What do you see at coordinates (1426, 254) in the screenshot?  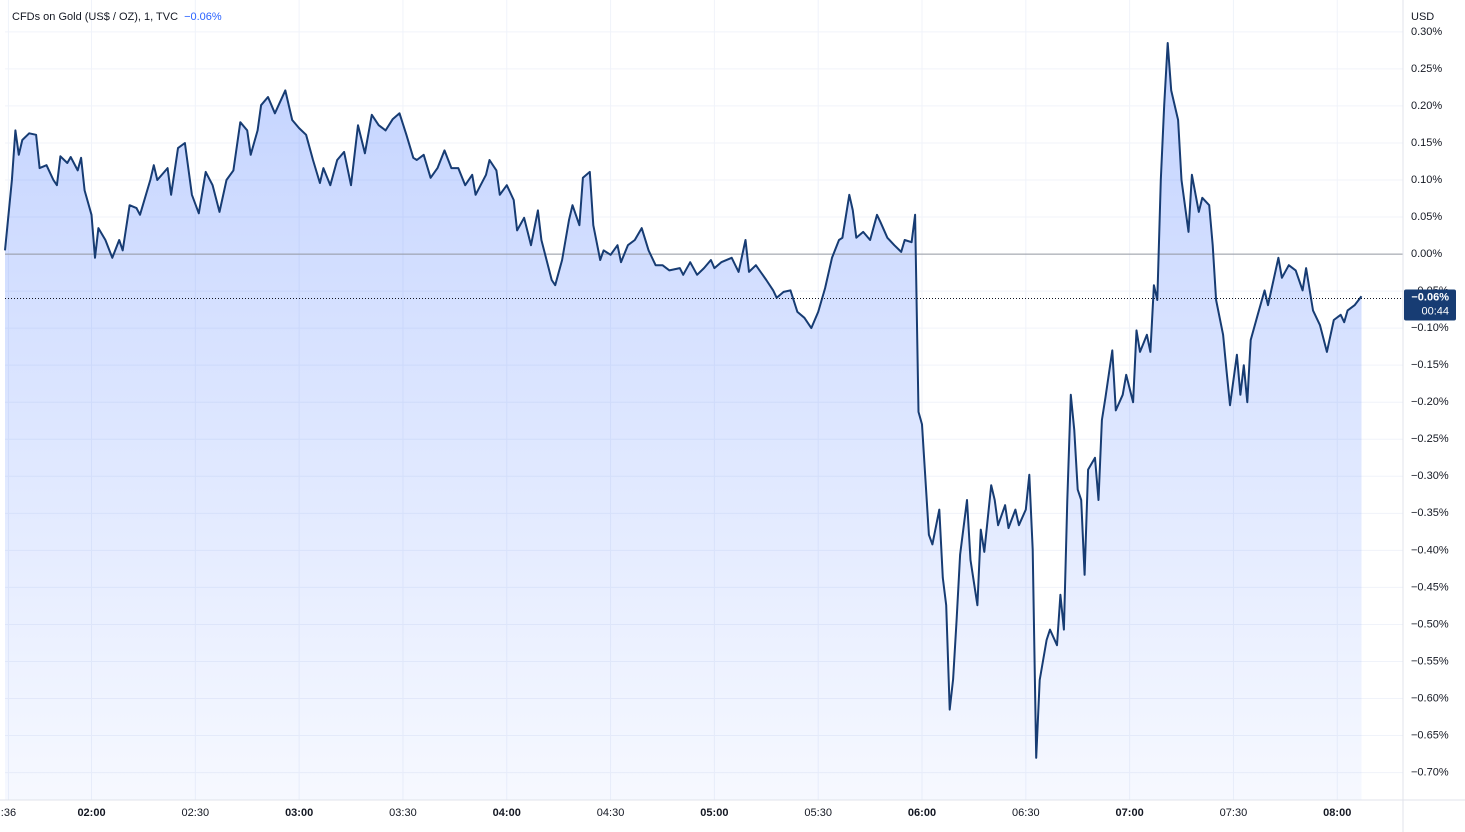 I see `y-tick-label: 0.00%` at bounding box center [1426, 254].